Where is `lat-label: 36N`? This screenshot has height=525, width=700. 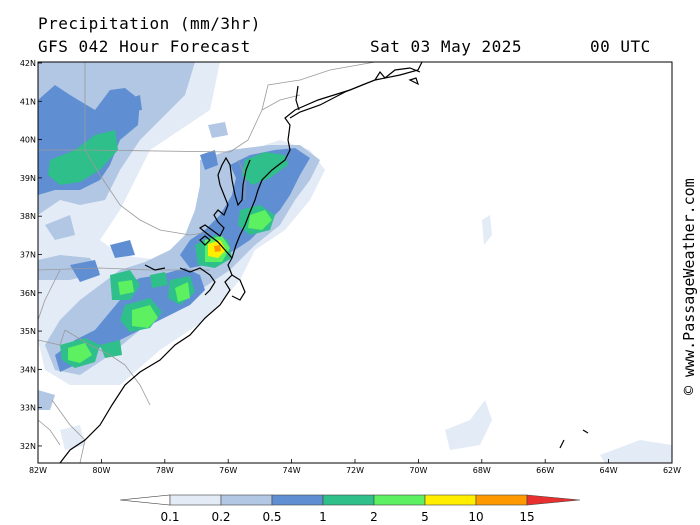
lat-label: 36N is located at coordinates (28, 293).